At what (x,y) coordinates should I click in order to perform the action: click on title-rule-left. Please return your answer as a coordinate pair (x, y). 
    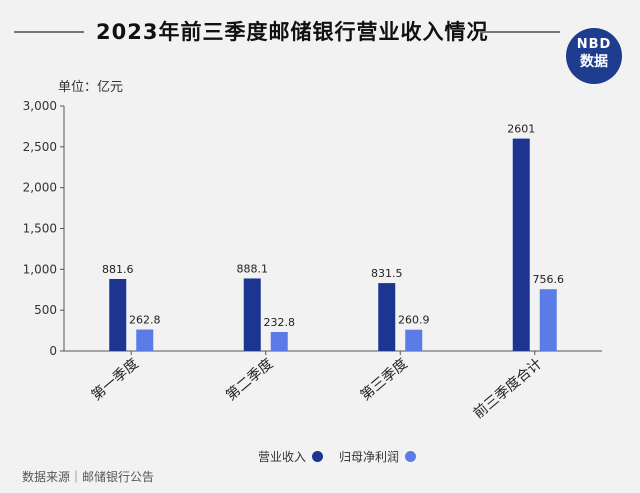
    Looking at the image, I should click on (49, 32).